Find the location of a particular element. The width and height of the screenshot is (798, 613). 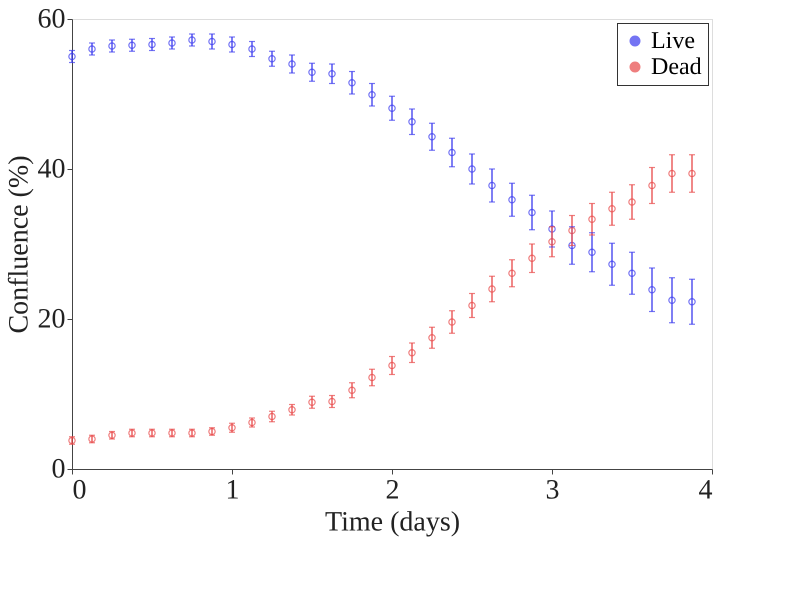

y-tick-label: 60 is located at coordinates (52, 19).